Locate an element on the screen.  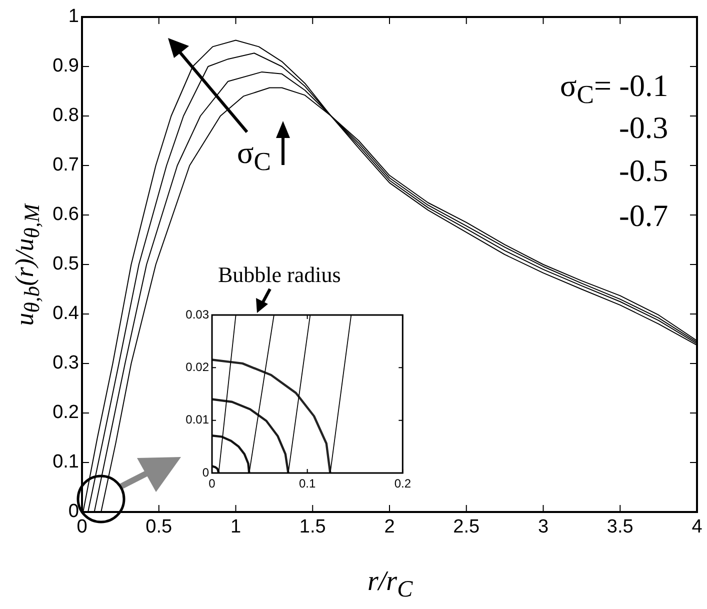
x-tick-label: 0.2 is located at coordinates (403, 483).